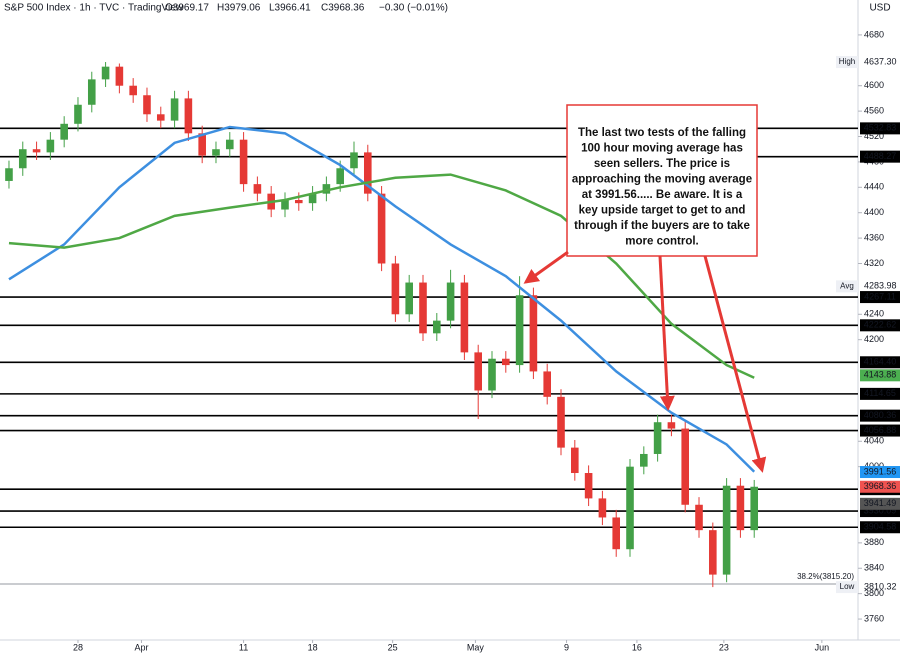 This screenshot has height=654, width=900. I want to click on level-label: 4114.65, so click(880, 393).